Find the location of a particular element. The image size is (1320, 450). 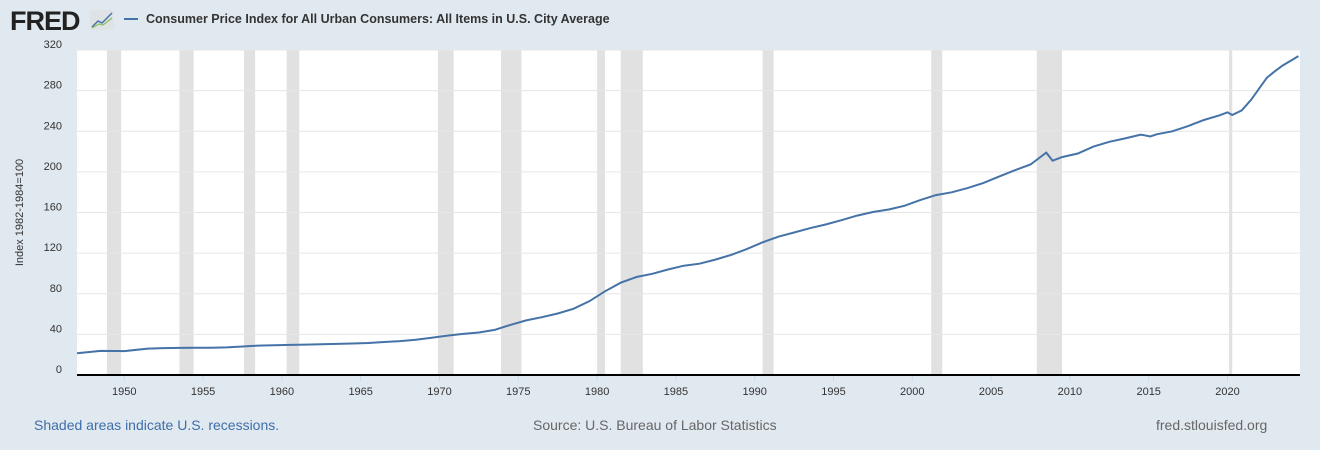

source-text: Source: U.S. Bureau of Labor Statistics is located at coordinates (655, 425).